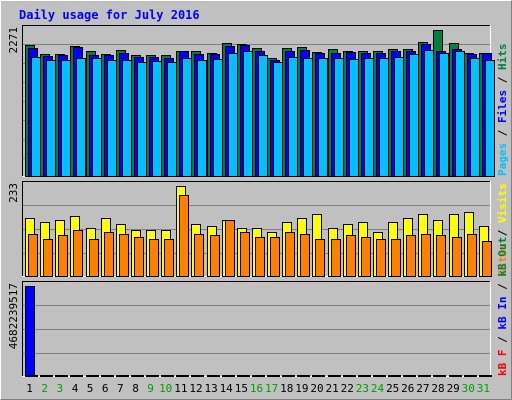  What do you see at coordinates (502, 203) in the screenshot?
I see `y-axis-title-part: Visits` at bounding box center [502, 203].